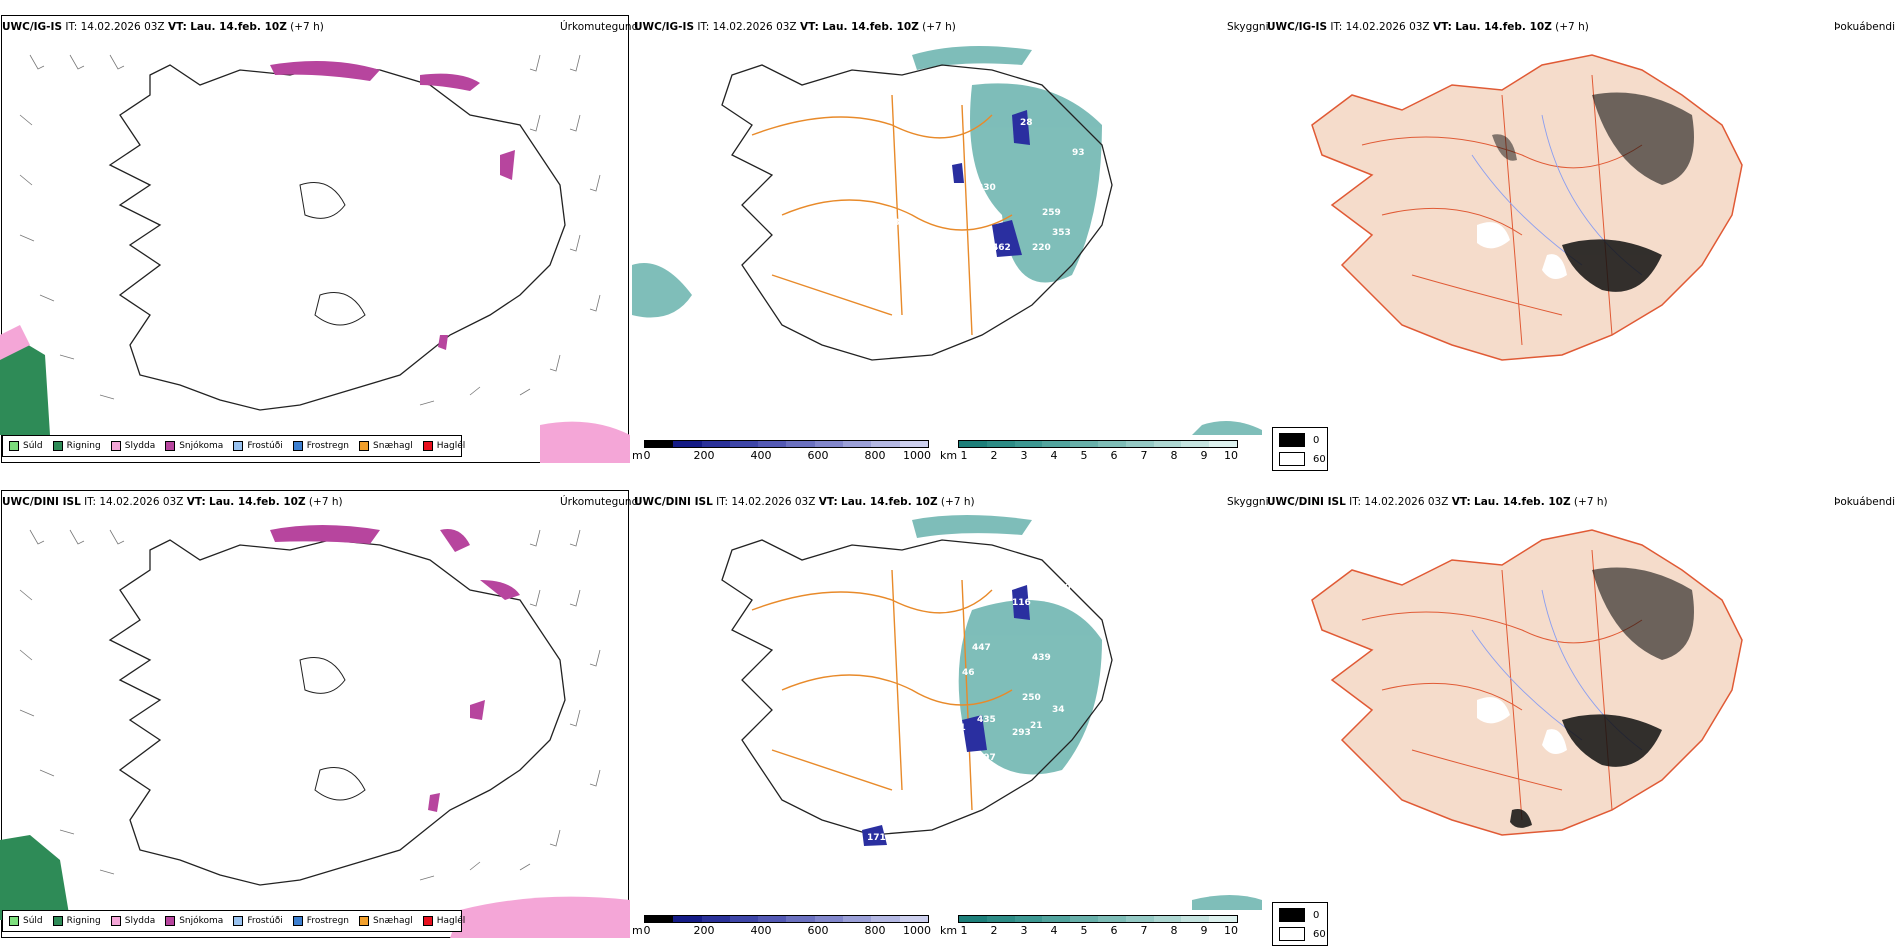  I want to click on visibility-tick: 7, so click(1144, 930).